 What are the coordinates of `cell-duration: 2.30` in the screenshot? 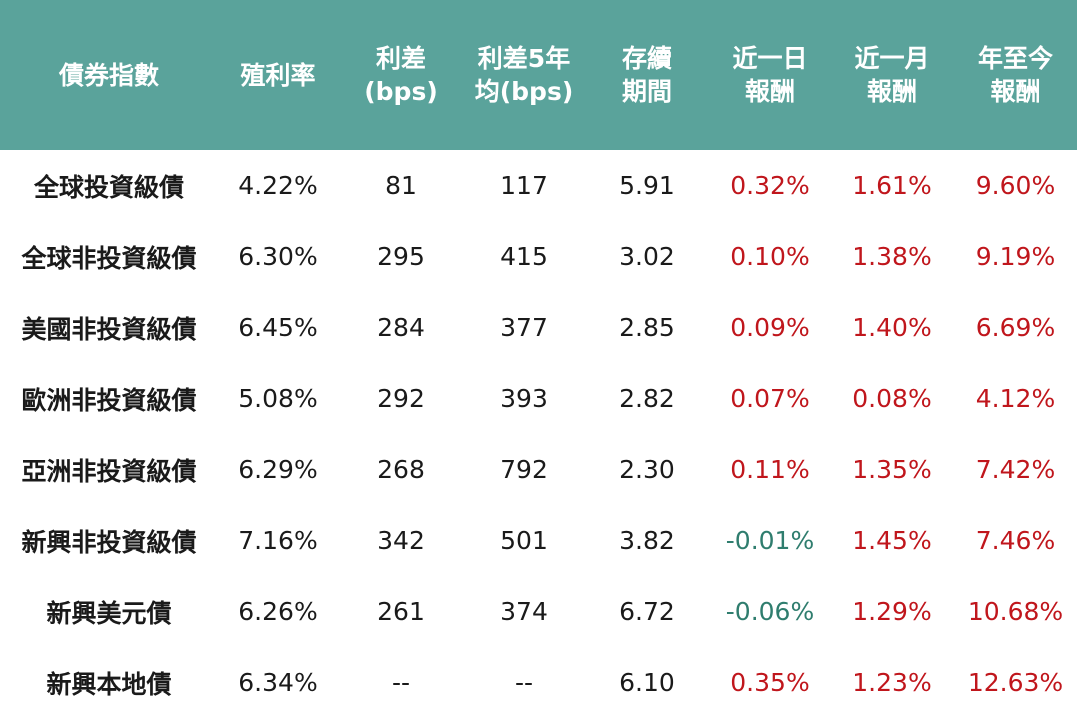 It's located at (647, 469).